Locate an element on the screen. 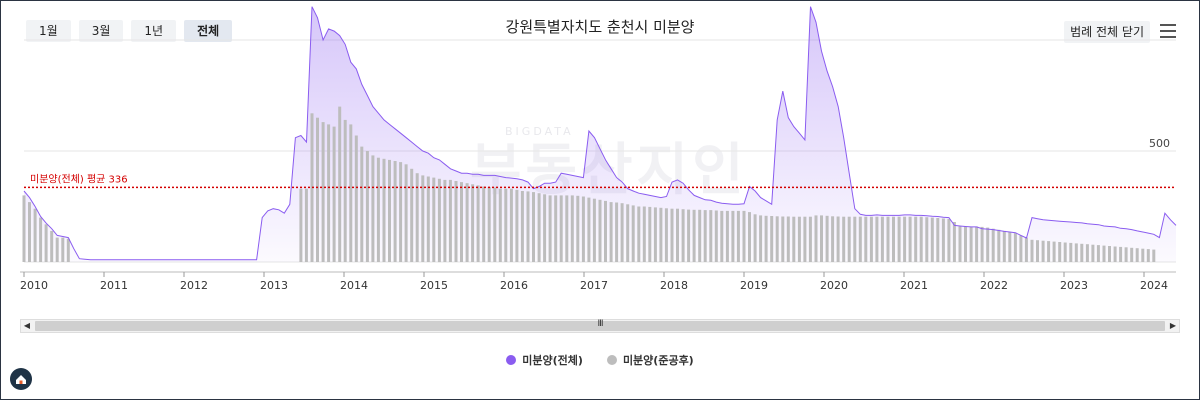 The width and height of the screenshot is (1200, 400). scroll-thumb: III is located at coordinates (600, 325).